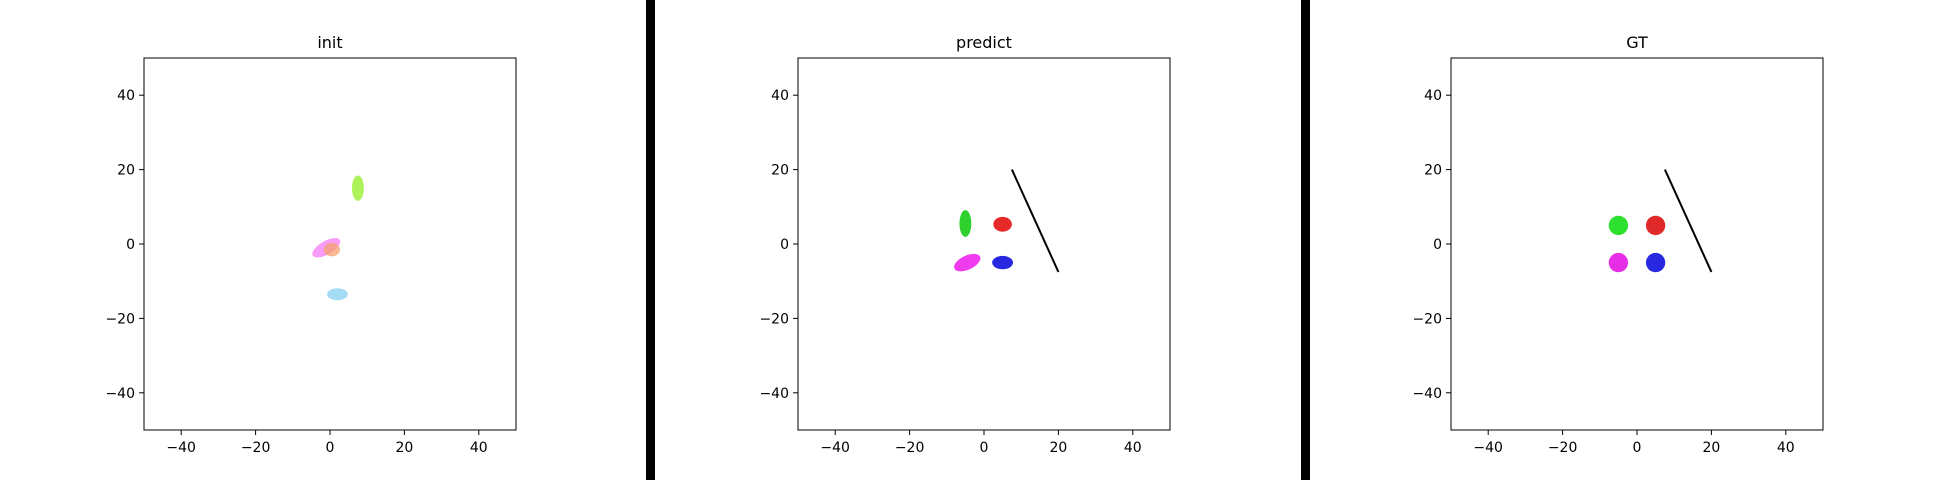 The image size is (1940, 480). I want to click on chart-title: predict, so click(984, 42).